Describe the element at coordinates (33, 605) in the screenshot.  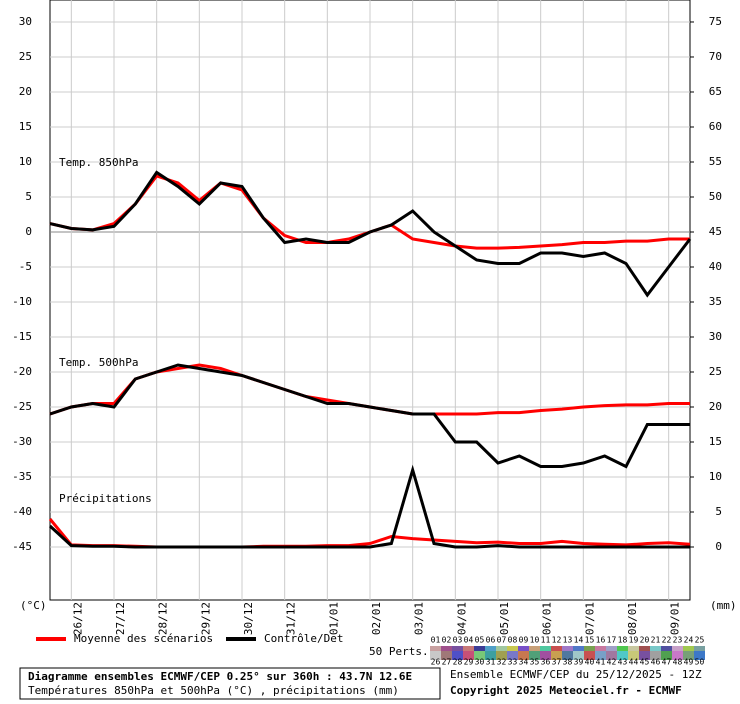
I see `y-axis-label: (°C)` at that location.